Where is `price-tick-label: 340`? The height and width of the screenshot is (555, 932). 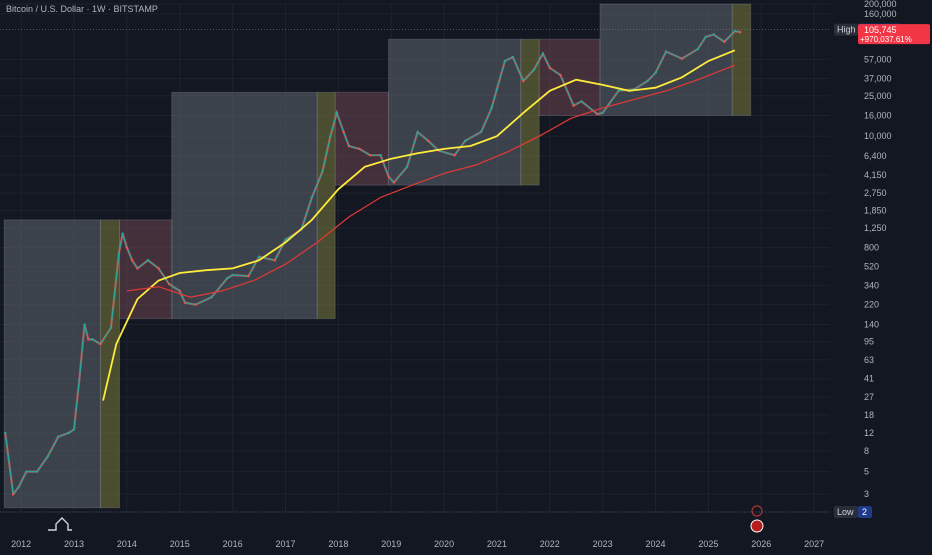 price-tick-label: 340 is located at coordinates (871, 285).